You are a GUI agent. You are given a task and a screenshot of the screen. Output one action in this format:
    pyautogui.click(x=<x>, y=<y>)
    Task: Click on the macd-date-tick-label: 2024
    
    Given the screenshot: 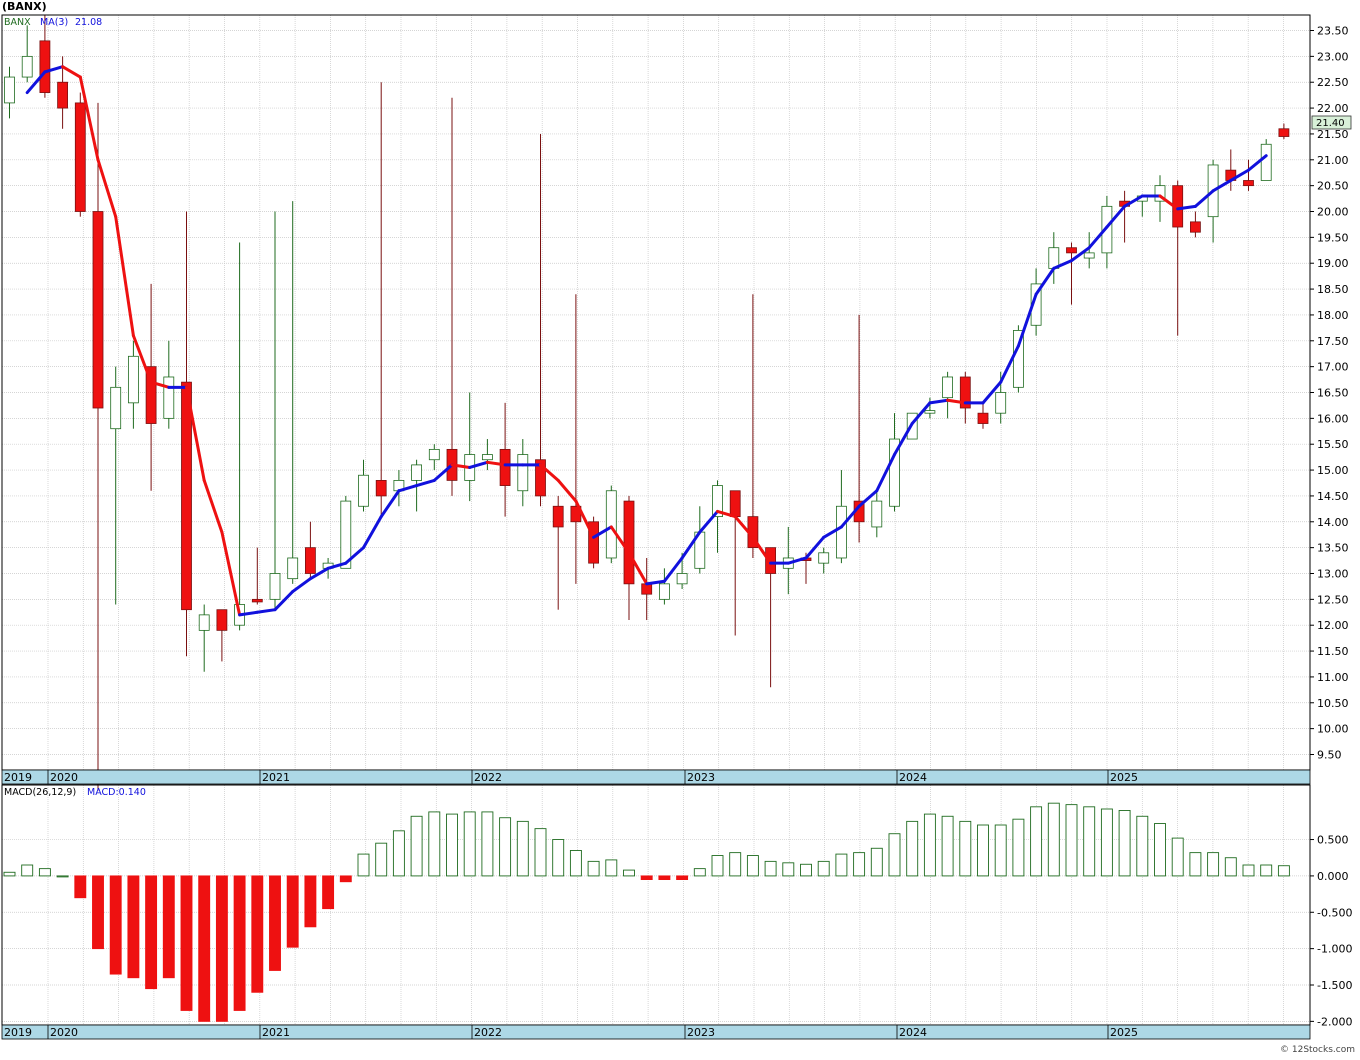 What is the action you would take?
    pyautogui.click(x=913, y=1032)
    